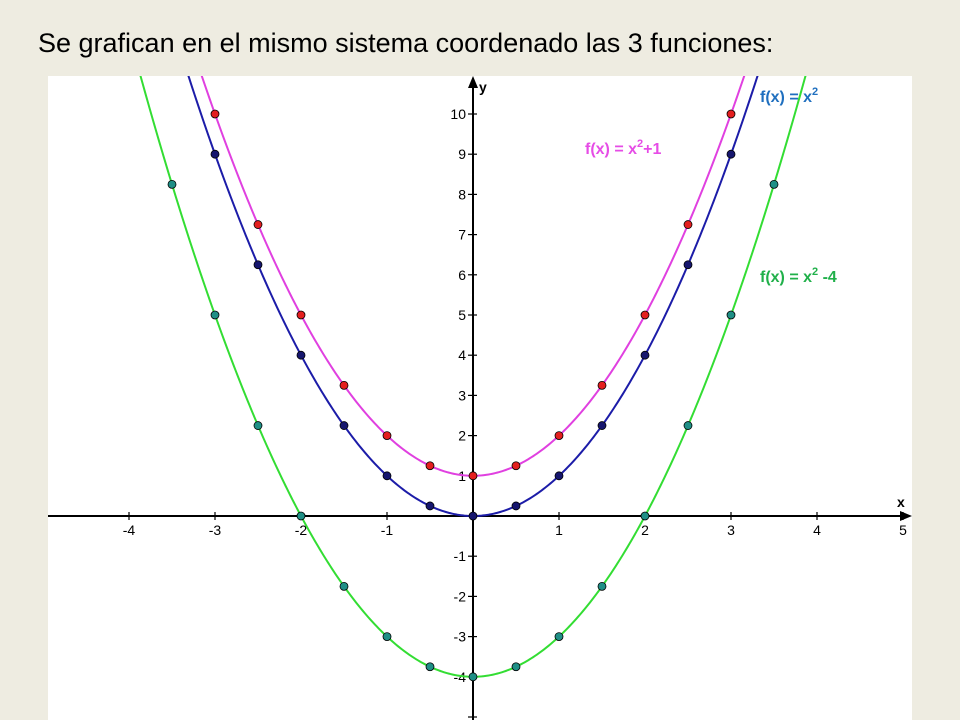 The image size is (960, 720). I want to click on x-tick-label: 5, so click(903, 530).